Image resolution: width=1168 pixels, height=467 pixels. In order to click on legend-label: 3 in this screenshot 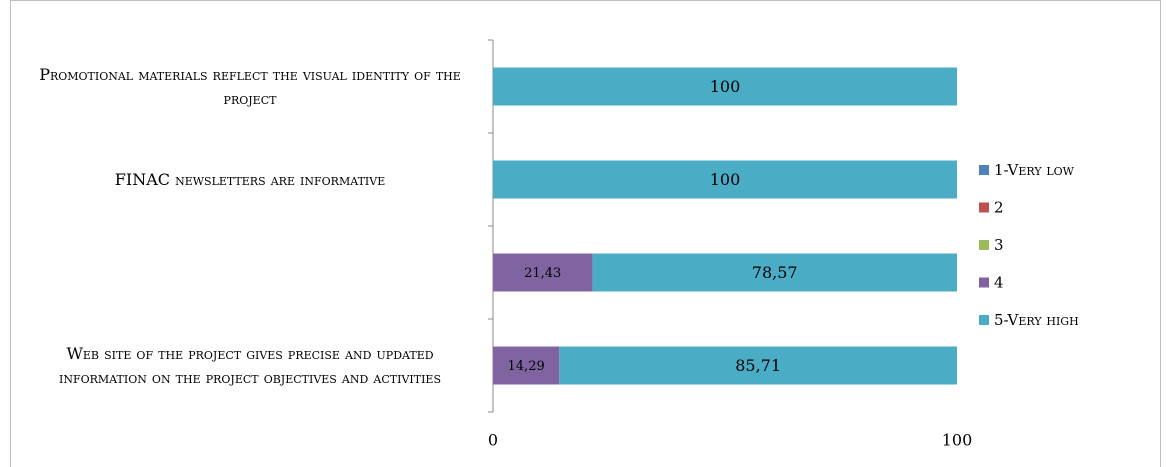, I will do `click(999, 245)`.